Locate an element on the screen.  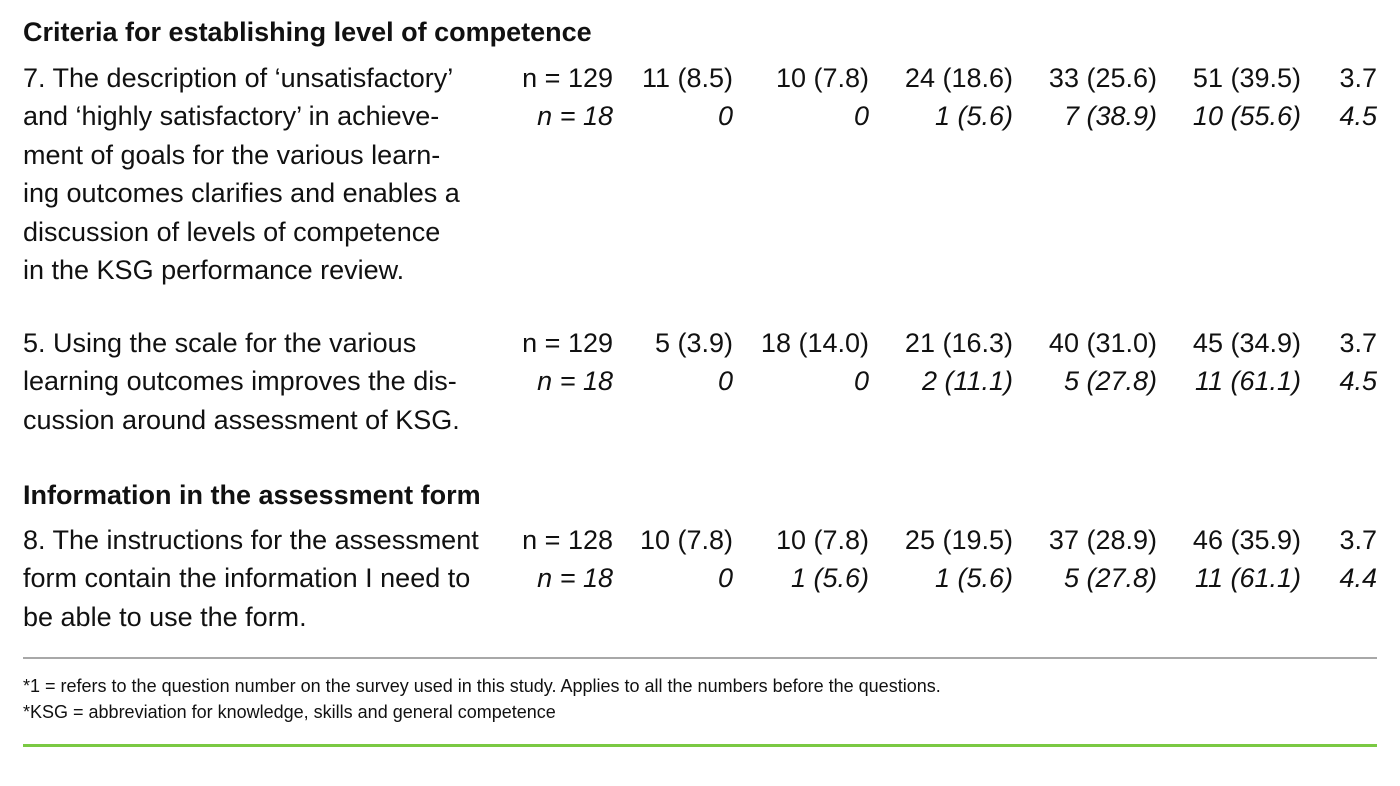
question-line: 7. The description of ‘unsatisfactory’ is located at coordinates (238, 78).